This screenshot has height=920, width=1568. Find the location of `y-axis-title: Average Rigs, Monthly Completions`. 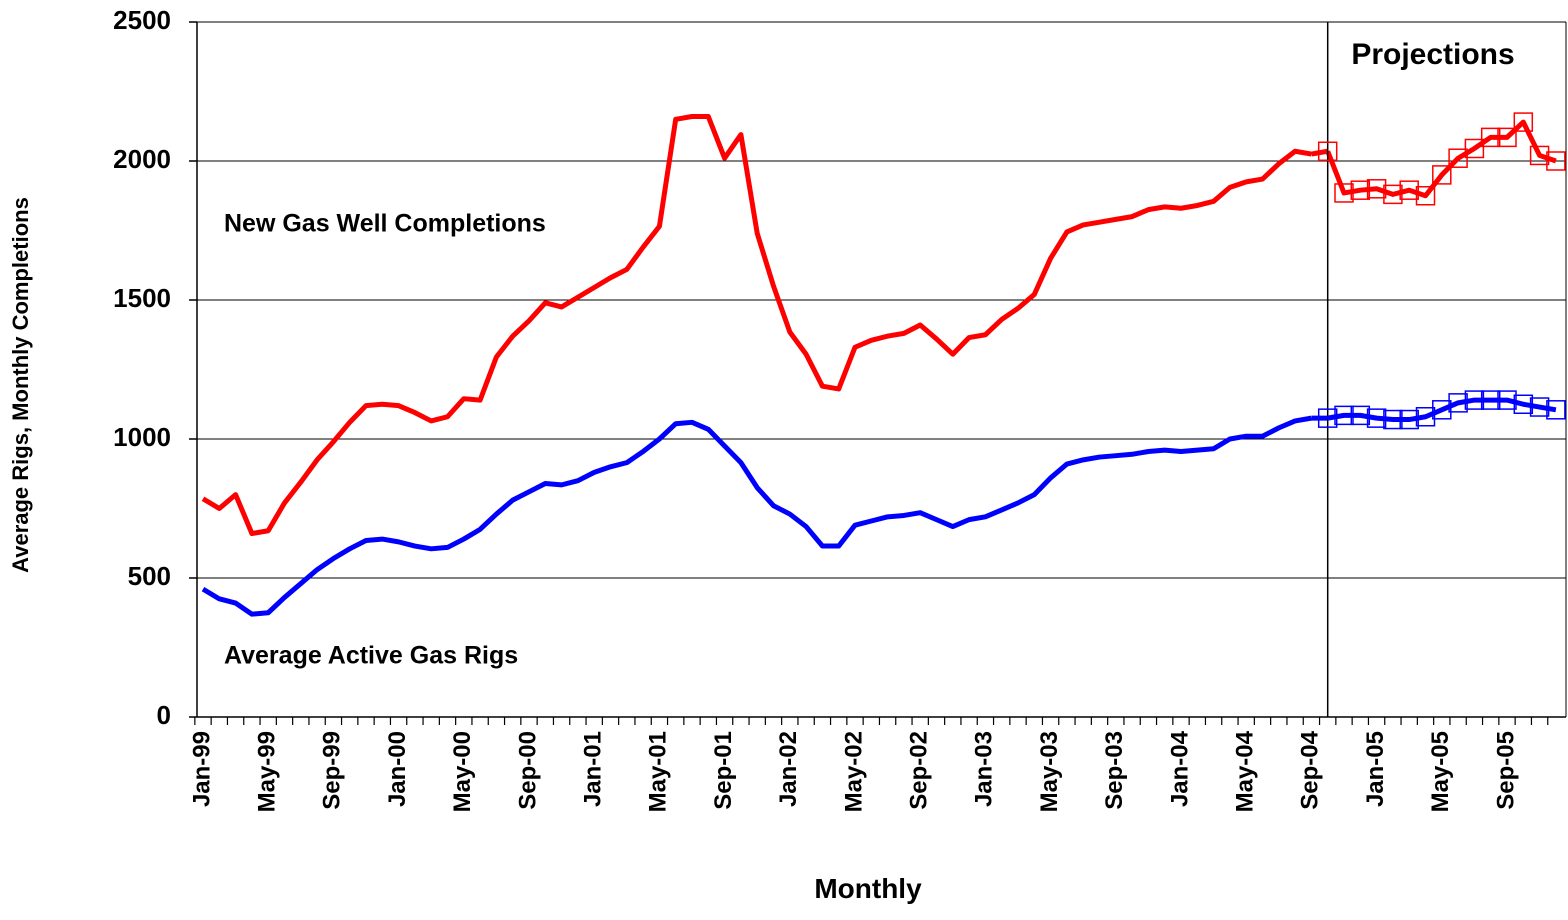

y-axis-title: Average Rigs, Monthly Completions is located at coordinates (20, 385).